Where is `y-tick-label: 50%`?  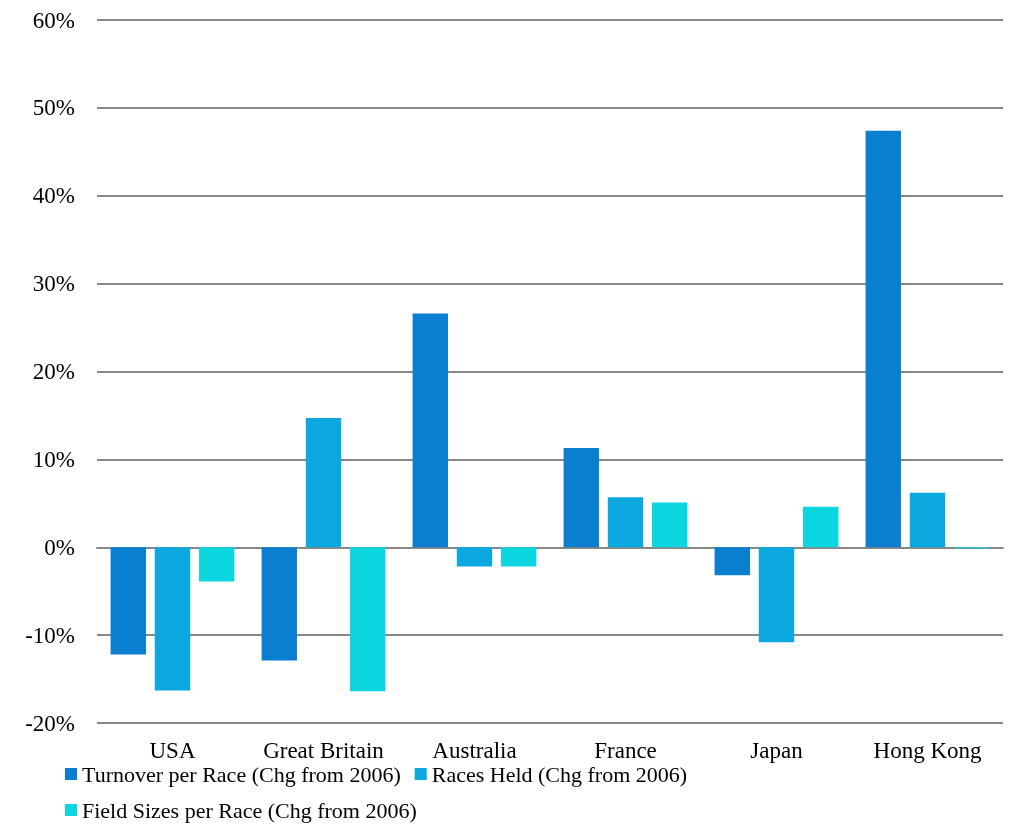
y-tick-label: 50% is located at coordinates (53, 108).